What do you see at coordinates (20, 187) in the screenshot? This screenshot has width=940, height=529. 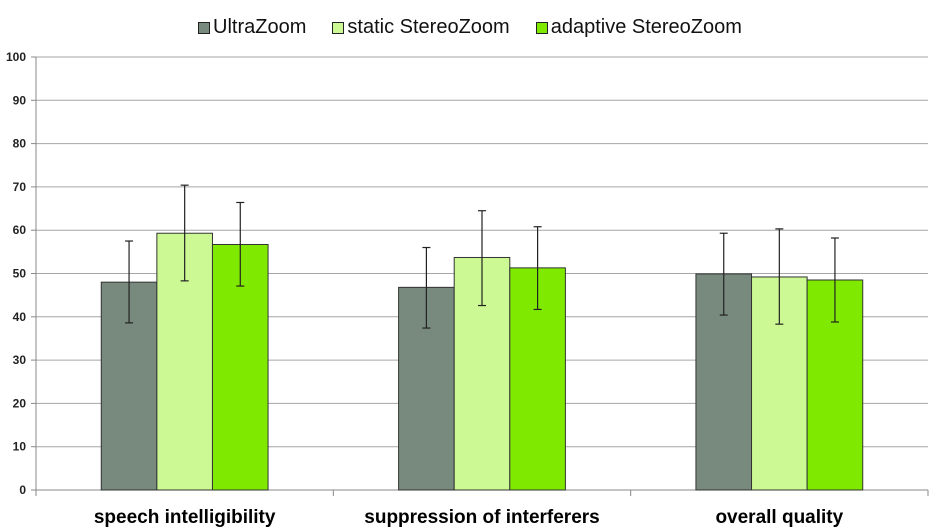 I see `y-tick-label: 70` at bounding box center [20, 187].